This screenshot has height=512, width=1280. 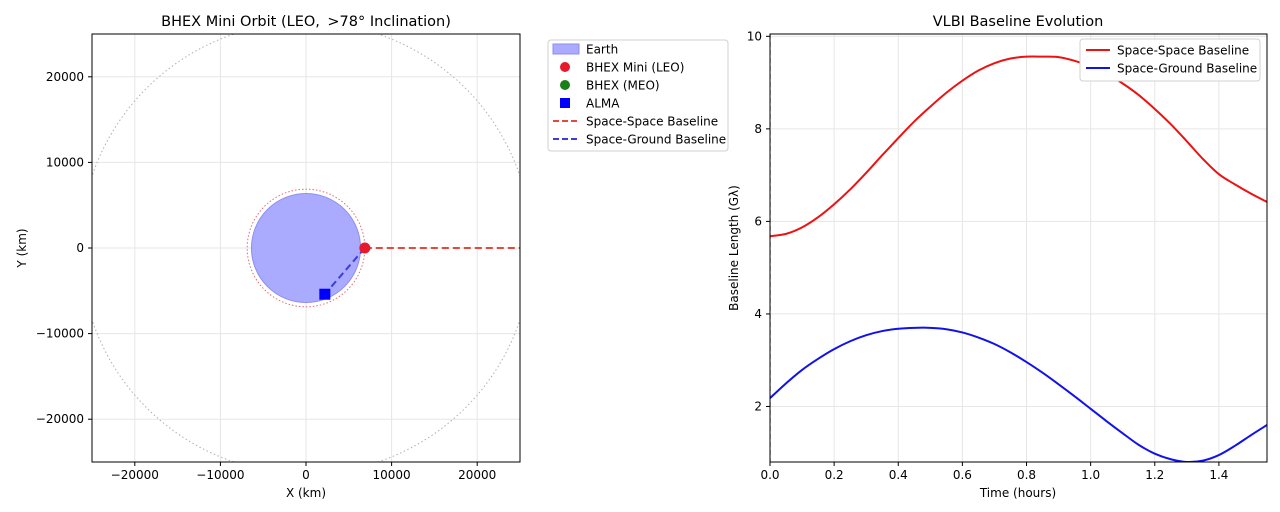 I want to click on vlbi-y-tick-label: 2, so click(x=758, y=406).